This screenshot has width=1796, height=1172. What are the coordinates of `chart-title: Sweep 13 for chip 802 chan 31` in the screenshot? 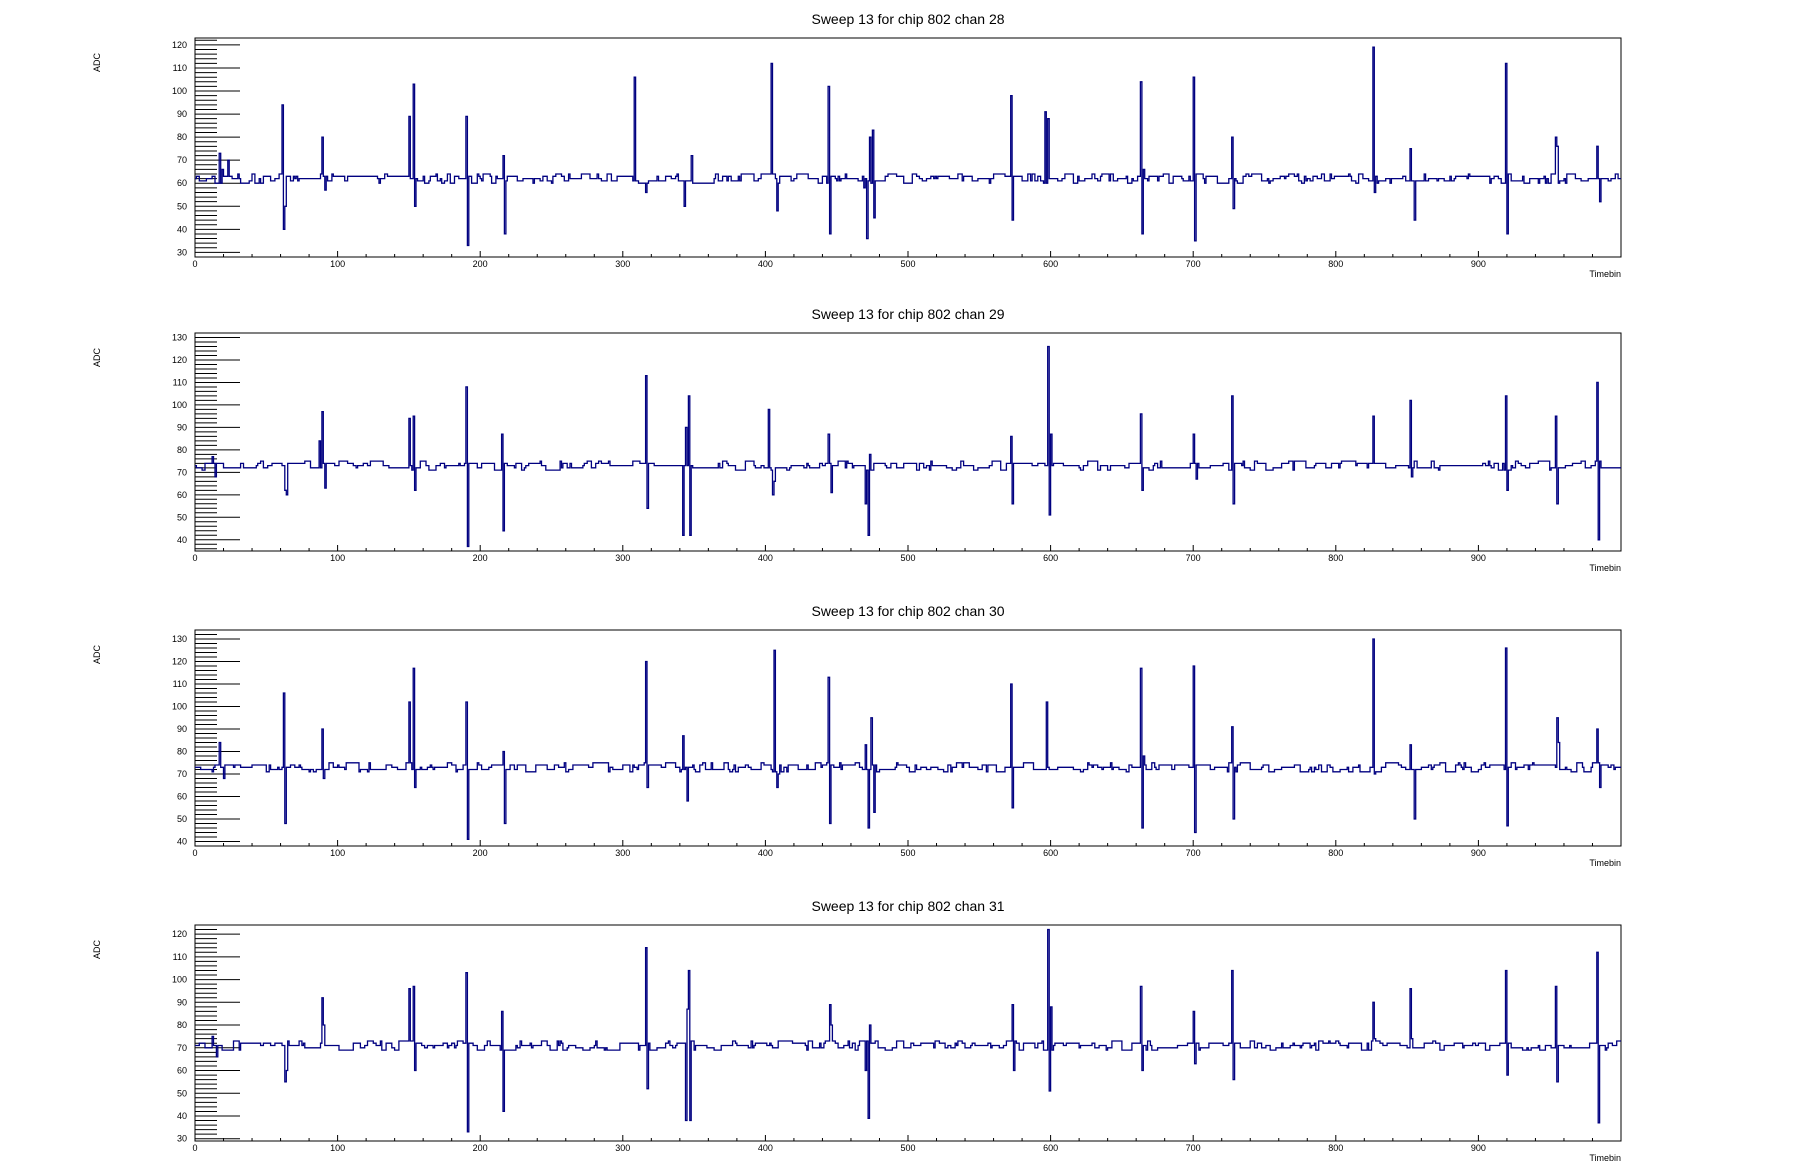 It's located at (907, 906).